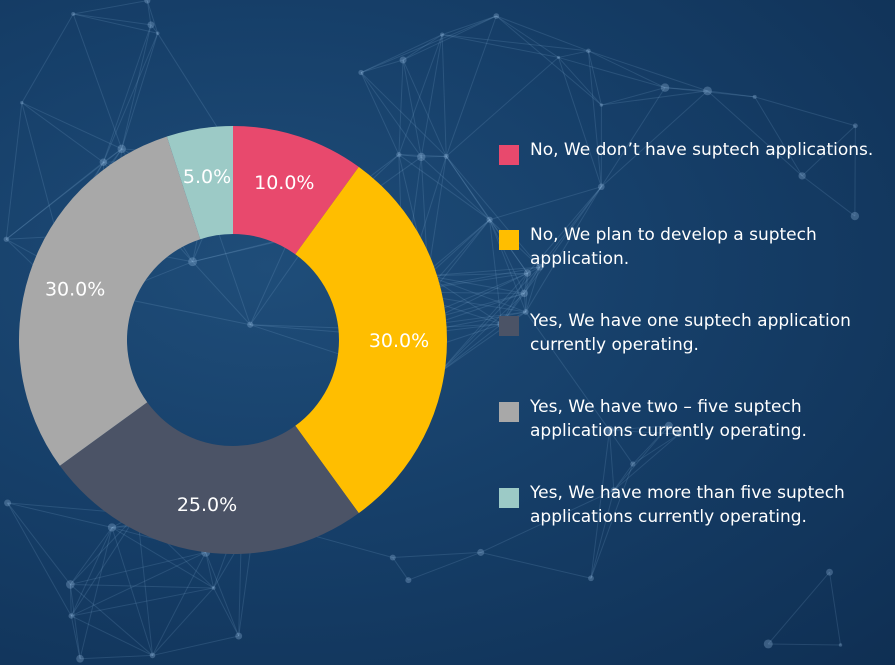 The image size is (895, 665). What do you see at coordinates (75, 290) in the screenshot?
I see `slice-value-label: 30.0%` at bounding box center [75, 290].